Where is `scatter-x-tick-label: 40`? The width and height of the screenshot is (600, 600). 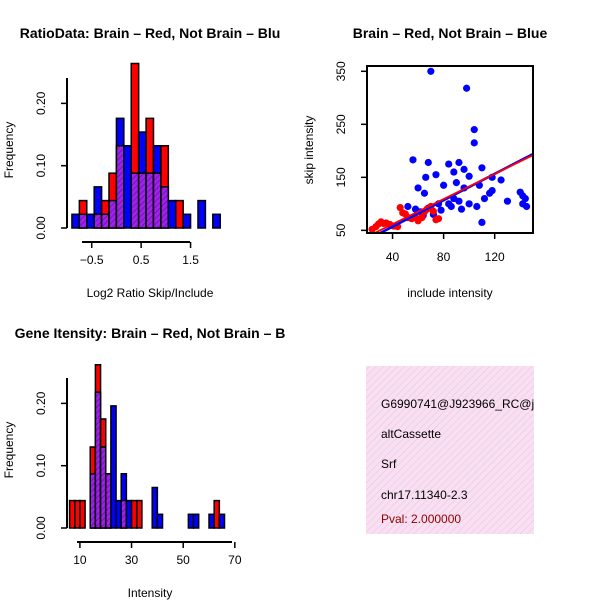
scatter-x-tick-label: 40 is located at coordinates (393, 257).